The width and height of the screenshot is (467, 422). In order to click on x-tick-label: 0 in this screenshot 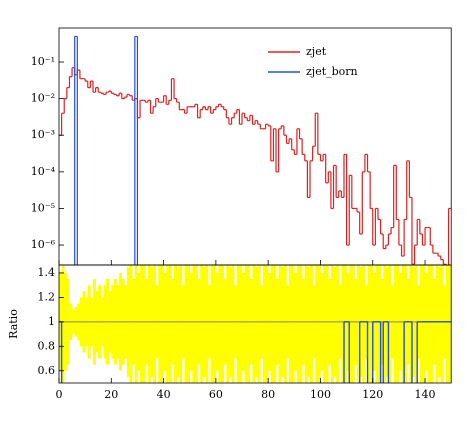, I will do `click(59, 394)`.